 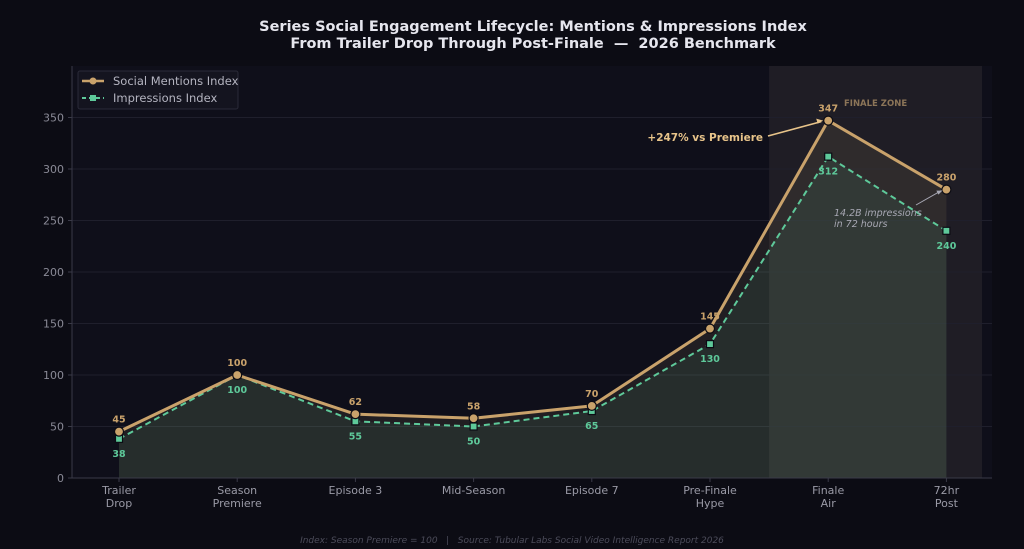 I want to click on legend-box, so click(x=158, y=90).